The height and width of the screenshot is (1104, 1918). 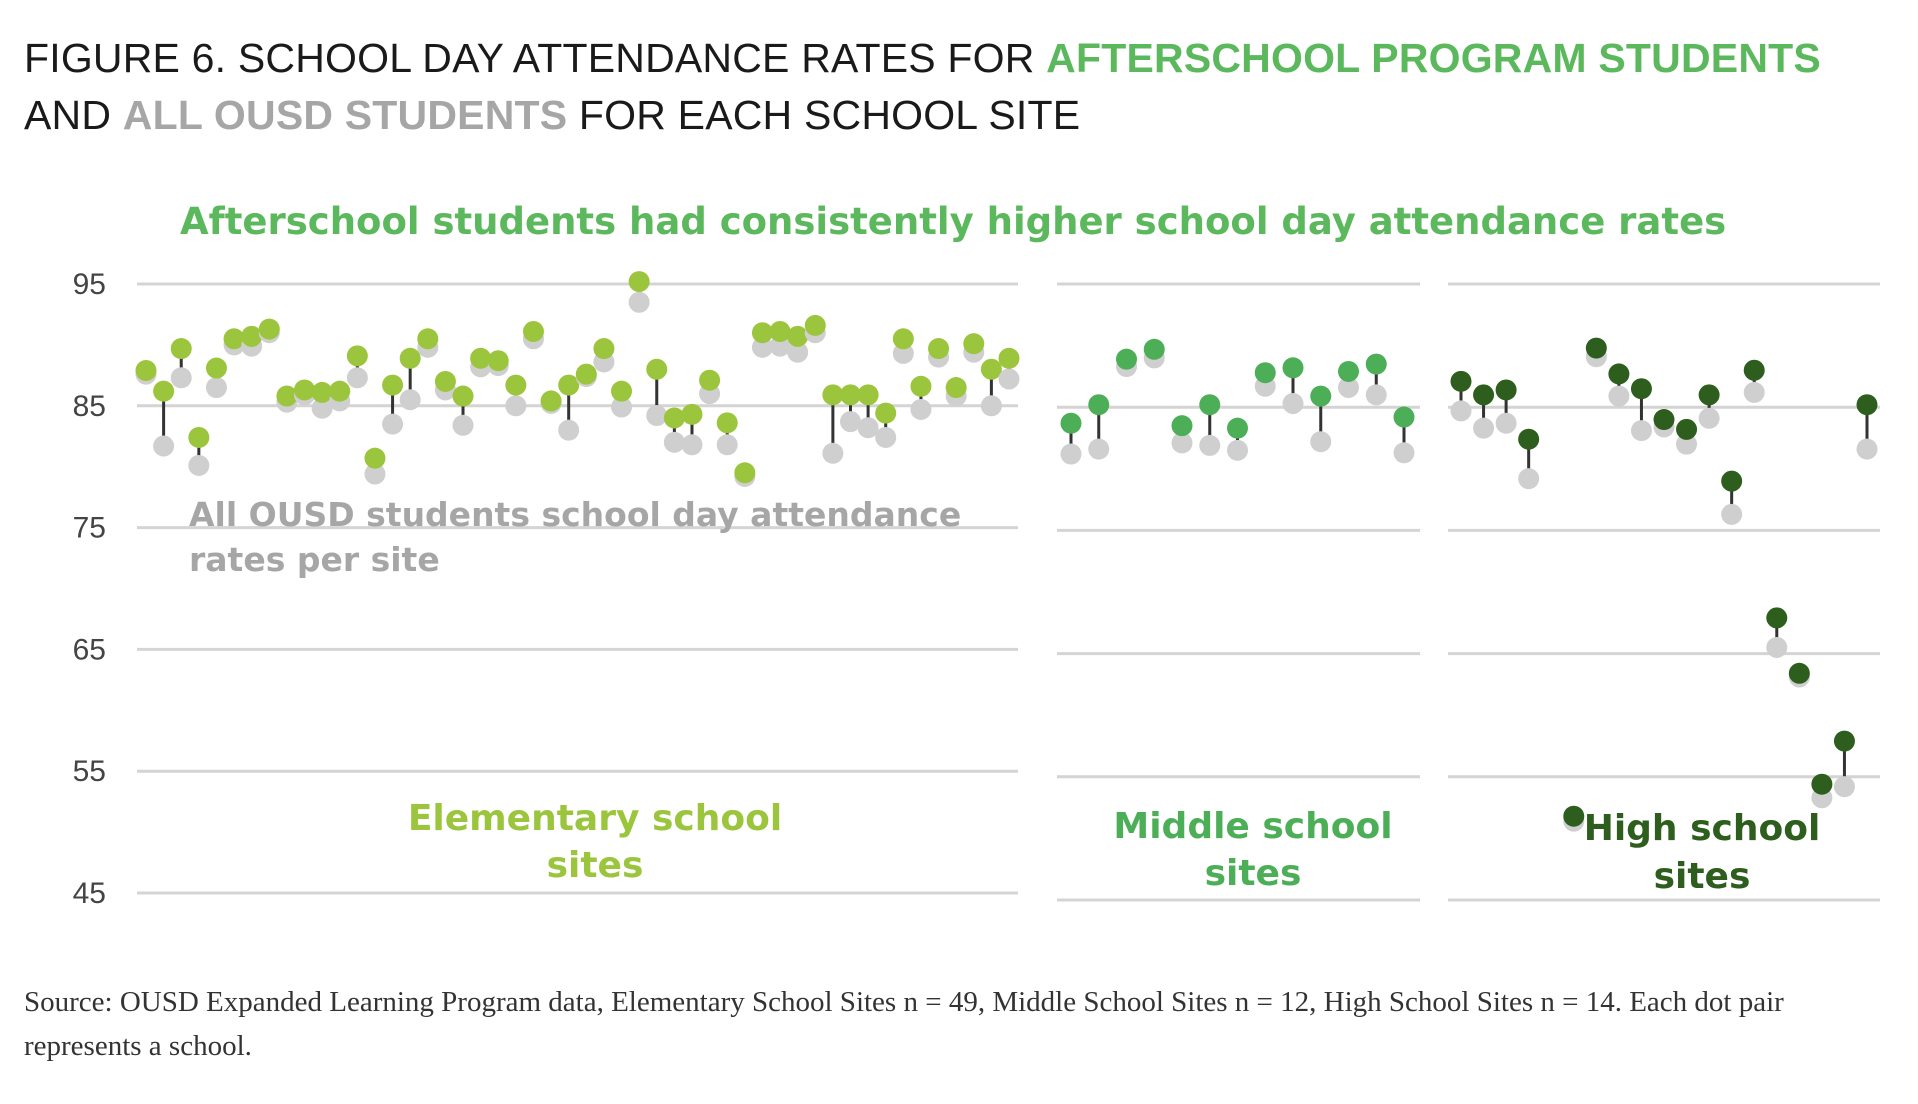 I want to click on panel-label-middle: sites, so click(x=1253, y=873).